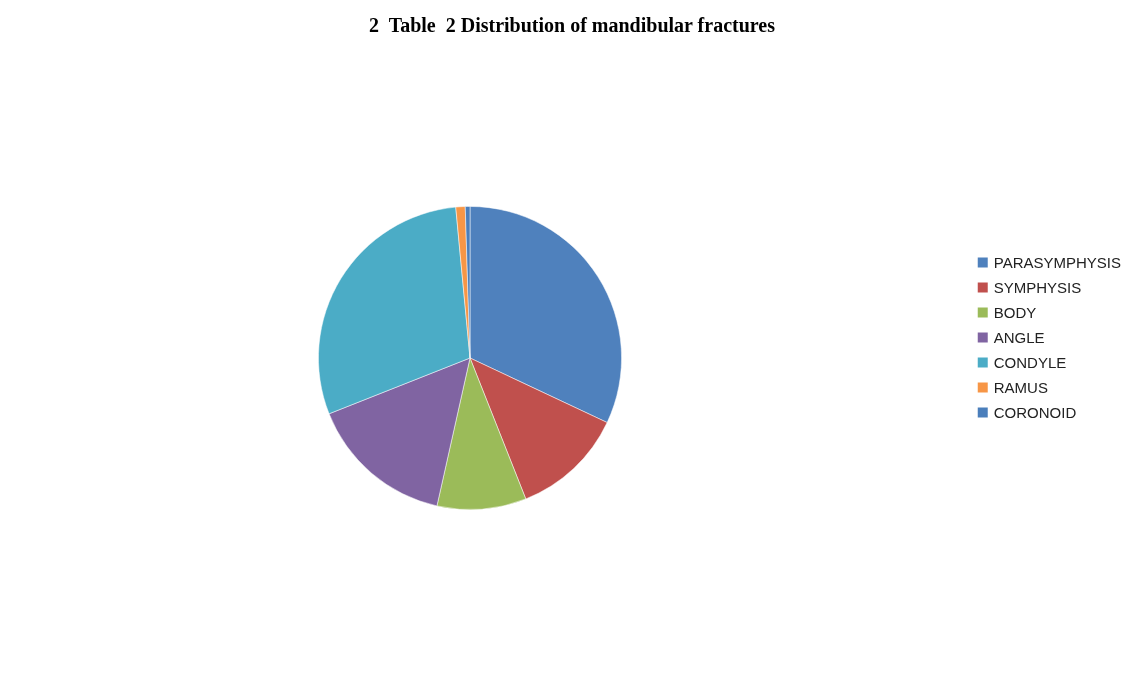 This screenshot has width=1144, height=675. I want to click on legend-label: ANGLE, so click(1019, 337).